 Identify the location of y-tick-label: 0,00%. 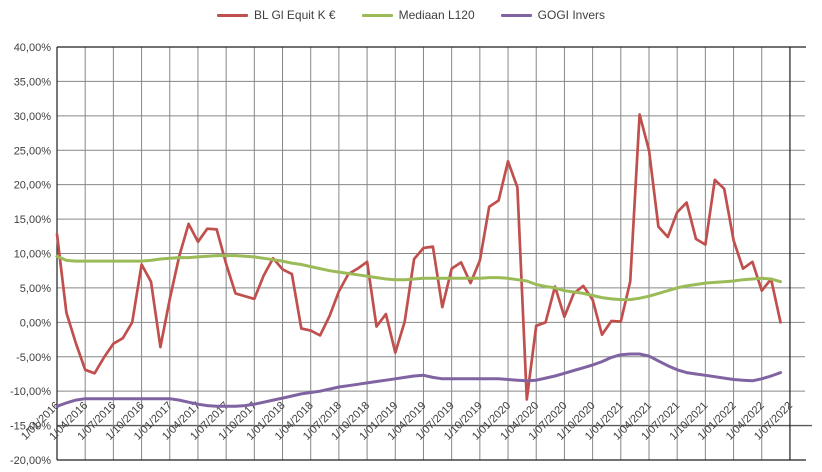
(35, 323).